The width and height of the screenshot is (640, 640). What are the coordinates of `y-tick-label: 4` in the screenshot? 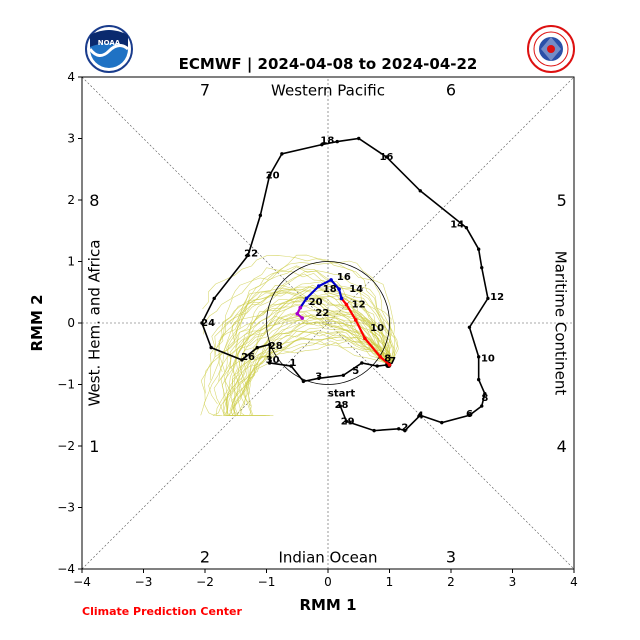 It's located at (71, 77).